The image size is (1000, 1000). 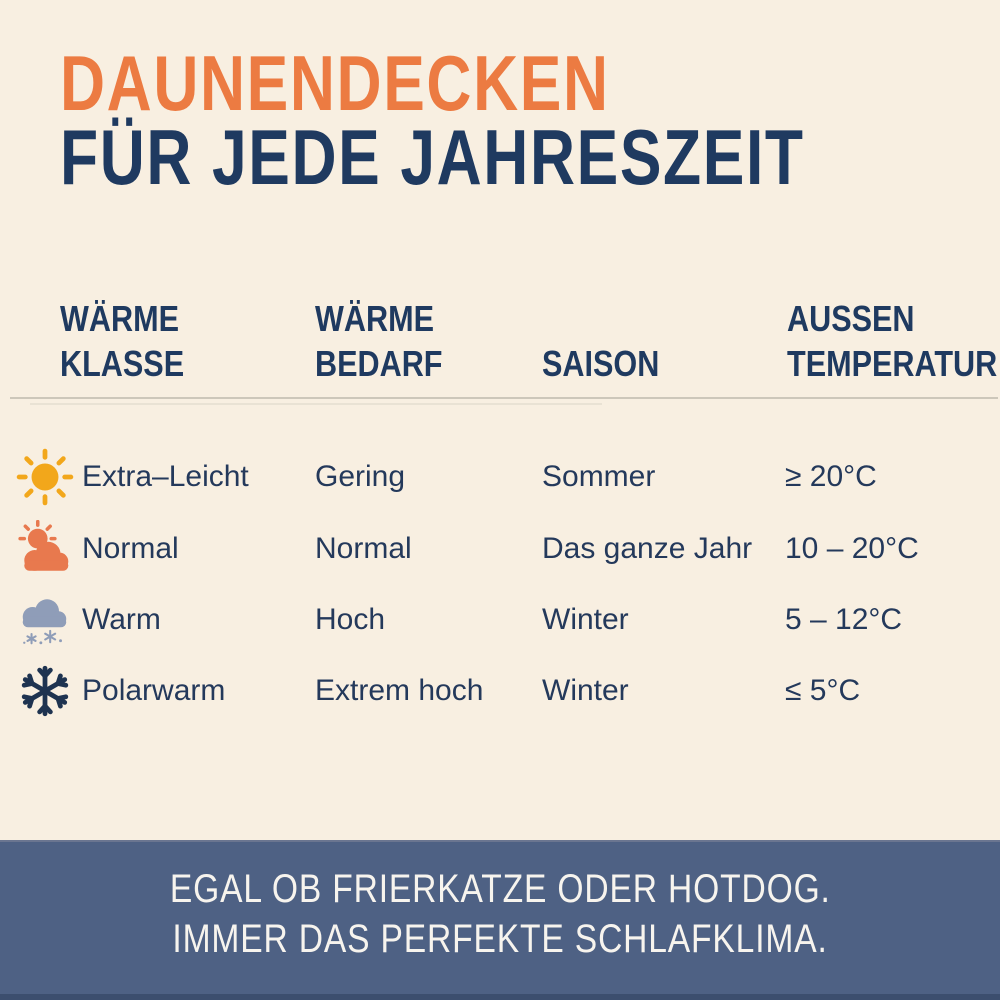 I want to click on header-line: KLASSE, so click(x=122, y=363).